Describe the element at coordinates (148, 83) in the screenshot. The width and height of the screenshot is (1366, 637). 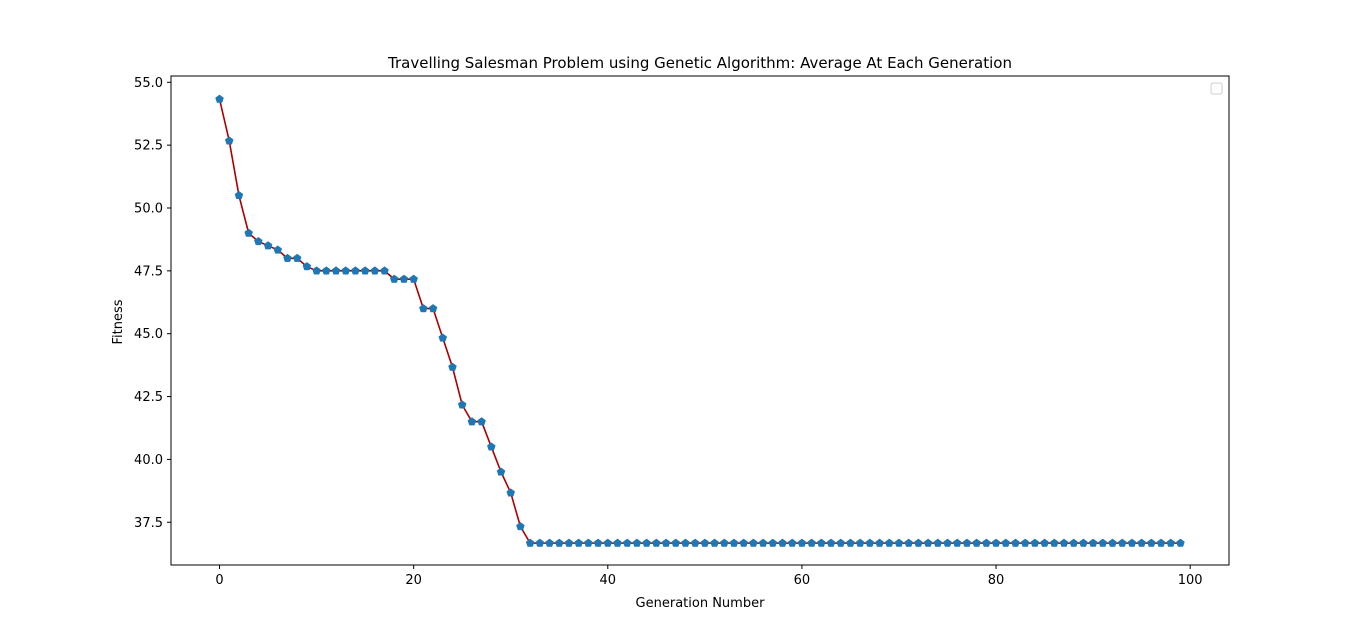
I see `y-tick-label: 55.0` at that location.